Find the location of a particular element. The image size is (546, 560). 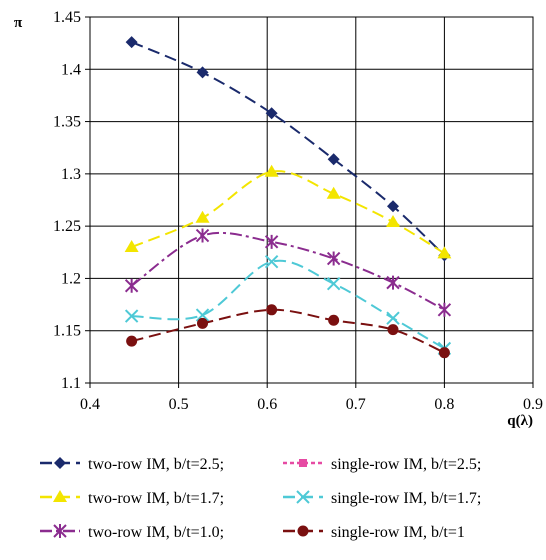

legend-entry: single-row IM, b/t=1 is located at coordinates (374, 532).